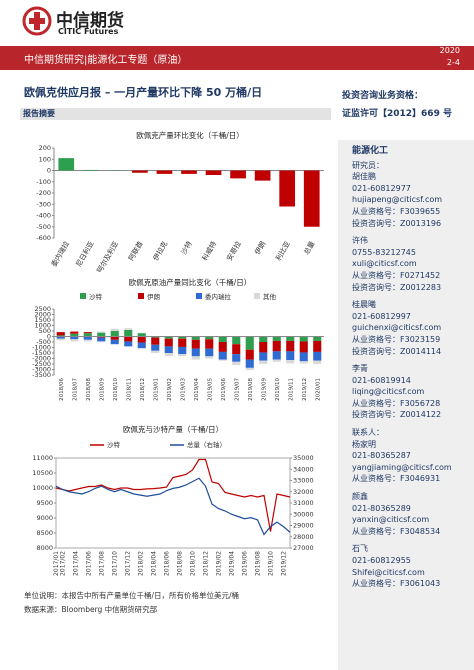 The width and height of the screenshot is (474, 670). What do you see at coordinates (206, 444) in the screenshot?
I see `legend-label: 总量（右轴）` at bounding box center [206, 444].